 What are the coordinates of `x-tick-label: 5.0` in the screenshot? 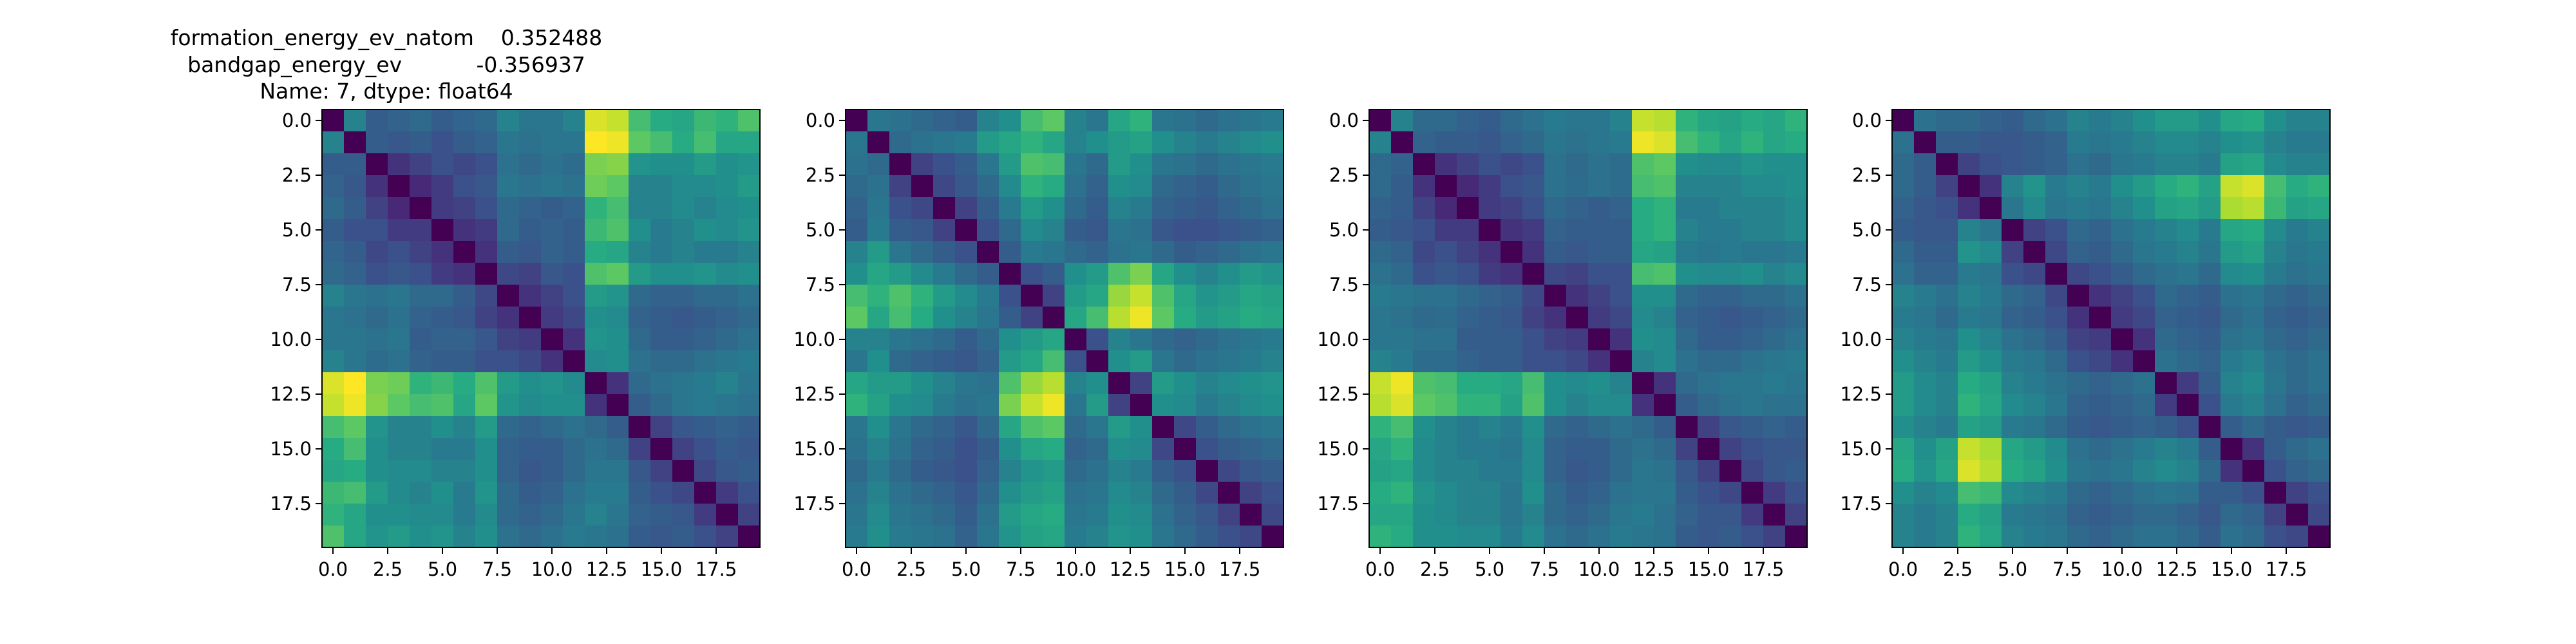 It's located at (2012, 569).